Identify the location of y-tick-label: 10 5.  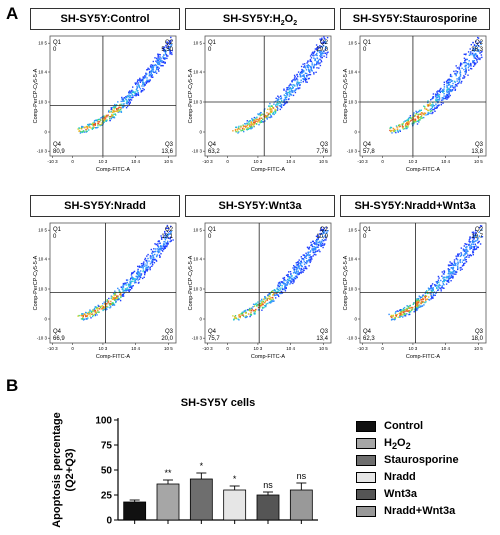
(42, 43).